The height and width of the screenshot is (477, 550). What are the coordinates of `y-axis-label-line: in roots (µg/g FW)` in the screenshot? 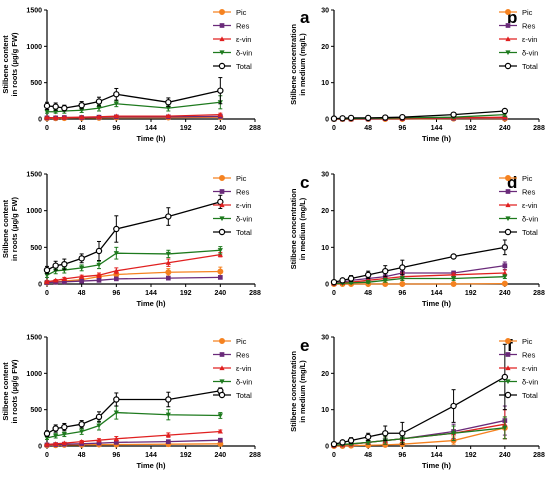 It's located at (14, 64).